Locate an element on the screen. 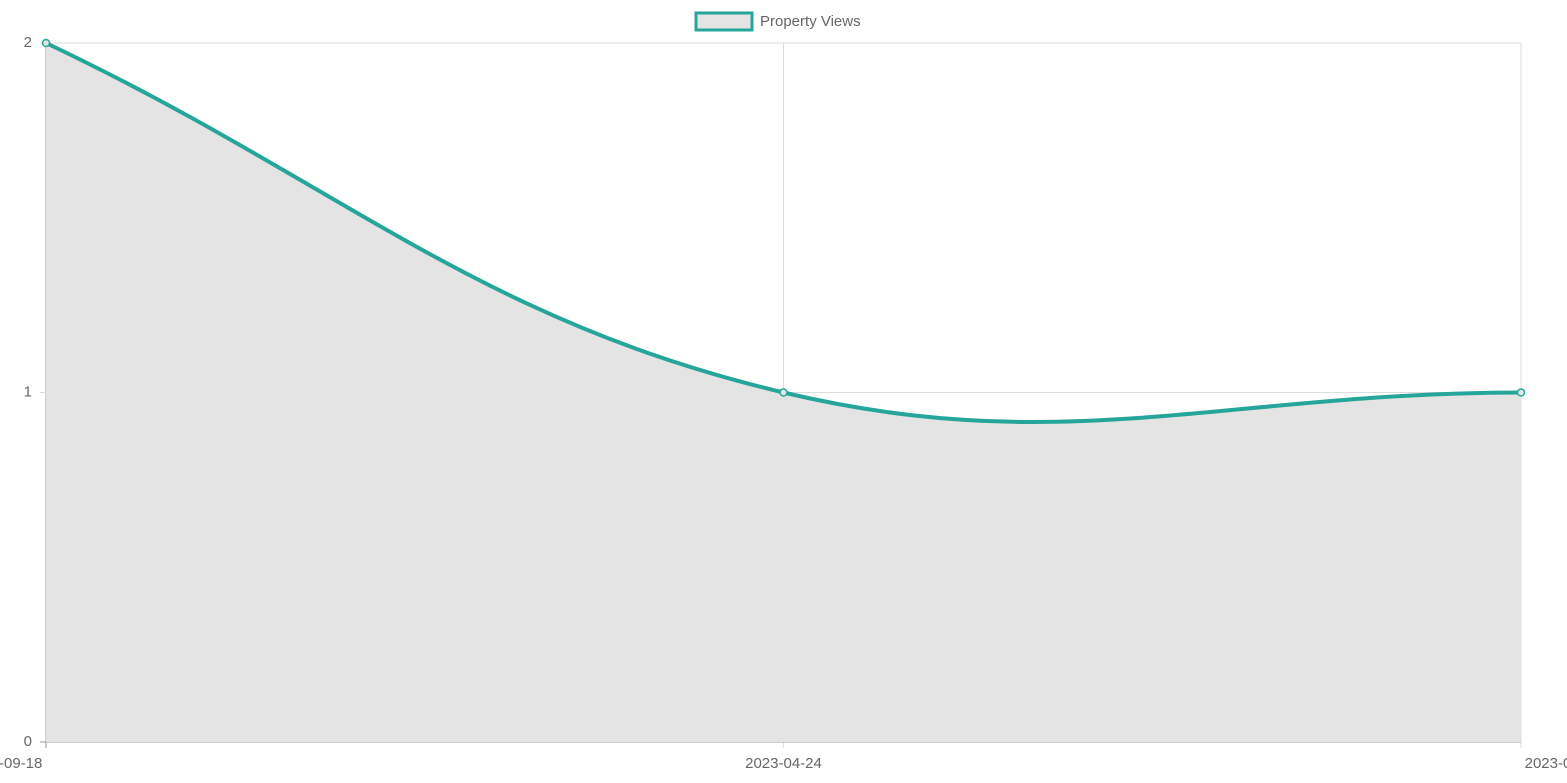 The height and width of the screenshot is (783, 1567). legend-label: Property Views is located at coordinates (810, 21).